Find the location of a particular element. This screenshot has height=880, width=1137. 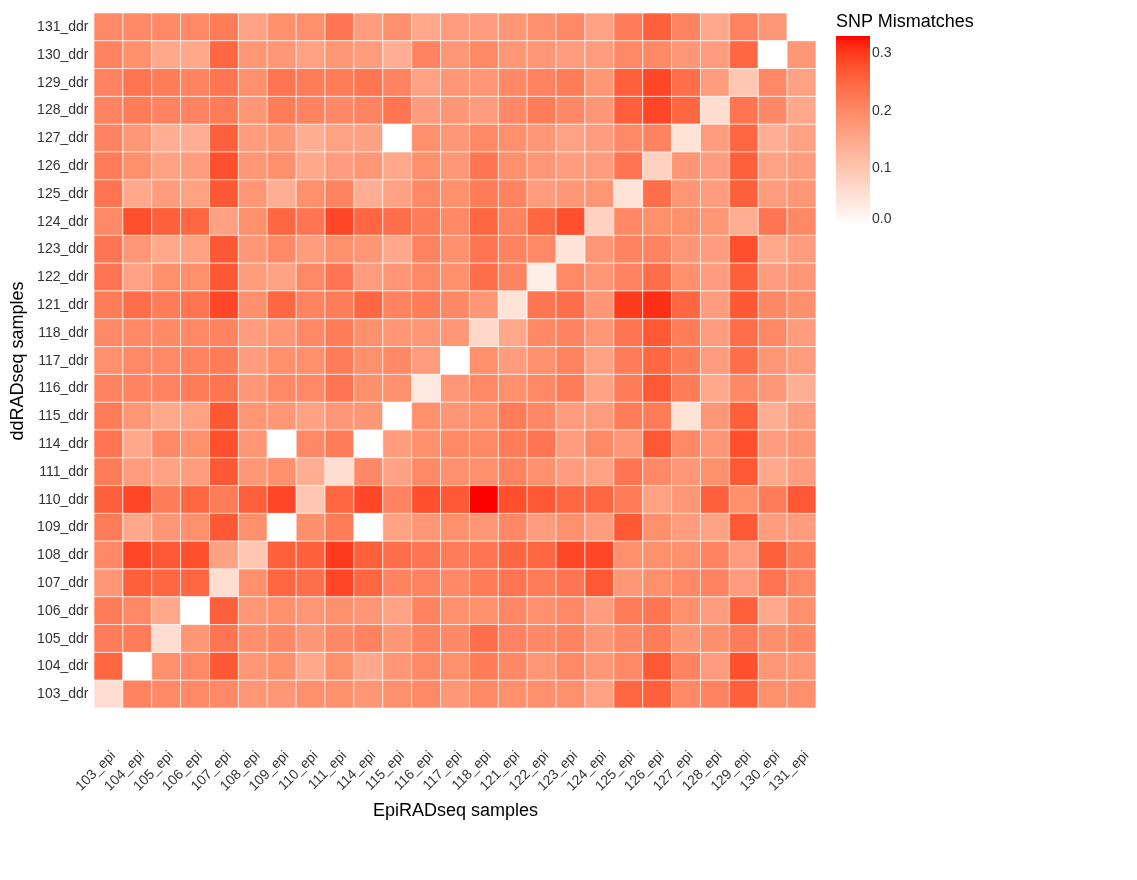

y-tick-label: 118_ddr is located at coordinates (63, 331).